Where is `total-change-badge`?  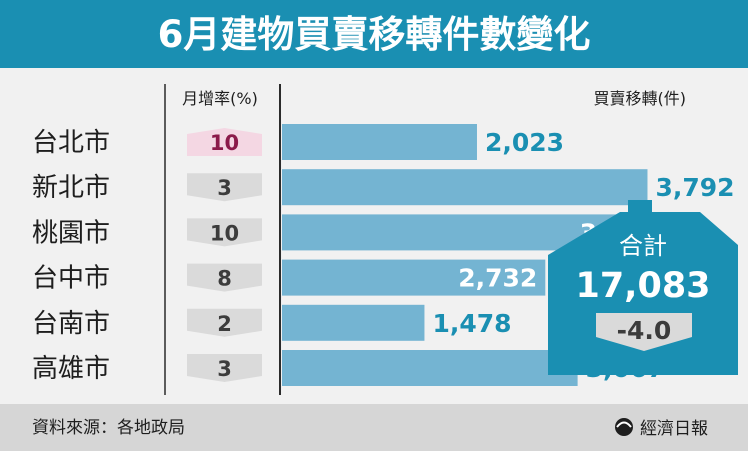 total-change-badge is located at coordinates (644, 332).